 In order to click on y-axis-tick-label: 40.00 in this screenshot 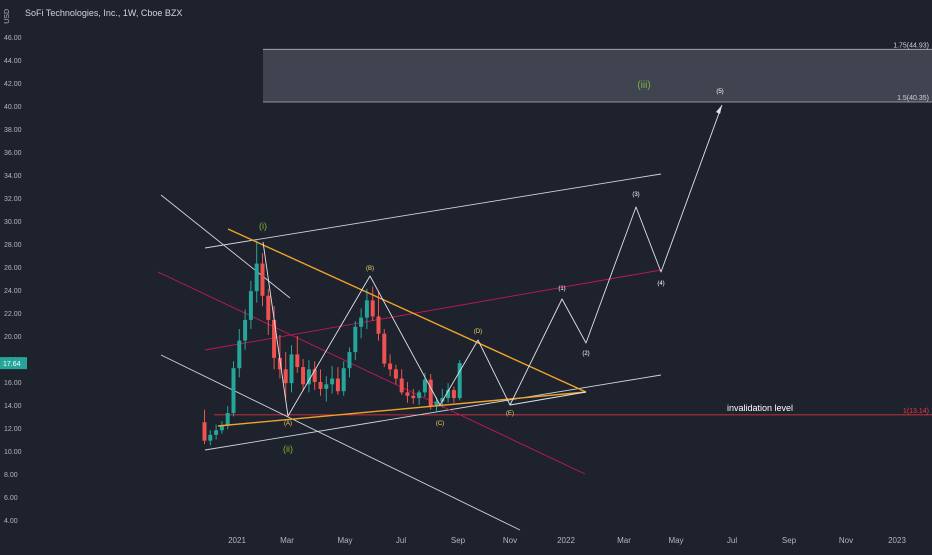, I will do `click(13, 107)`.